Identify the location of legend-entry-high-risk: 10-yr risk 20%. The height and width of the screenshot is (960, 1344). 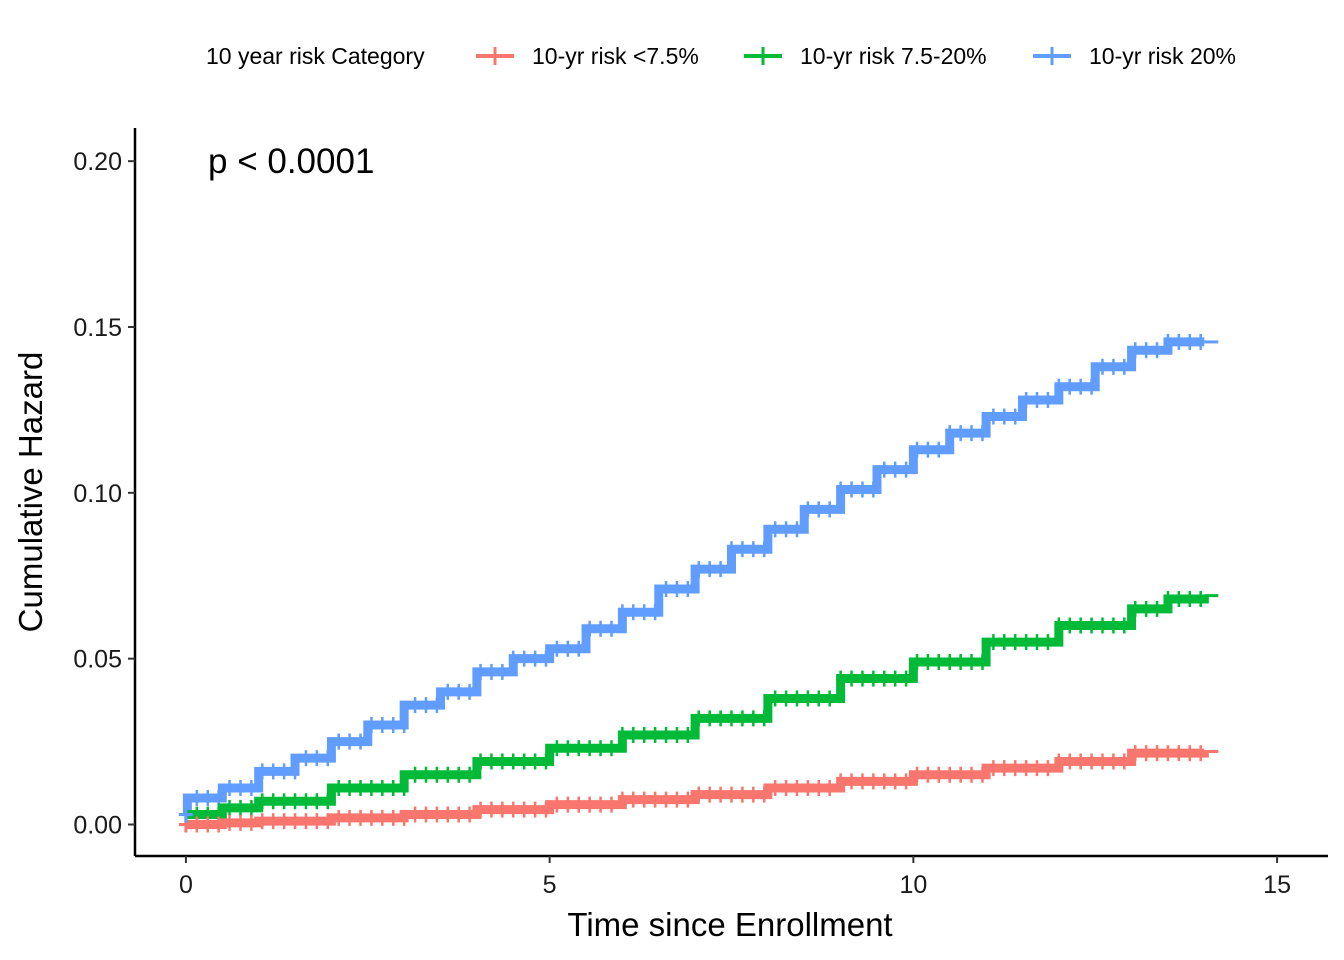
(1162, 56).